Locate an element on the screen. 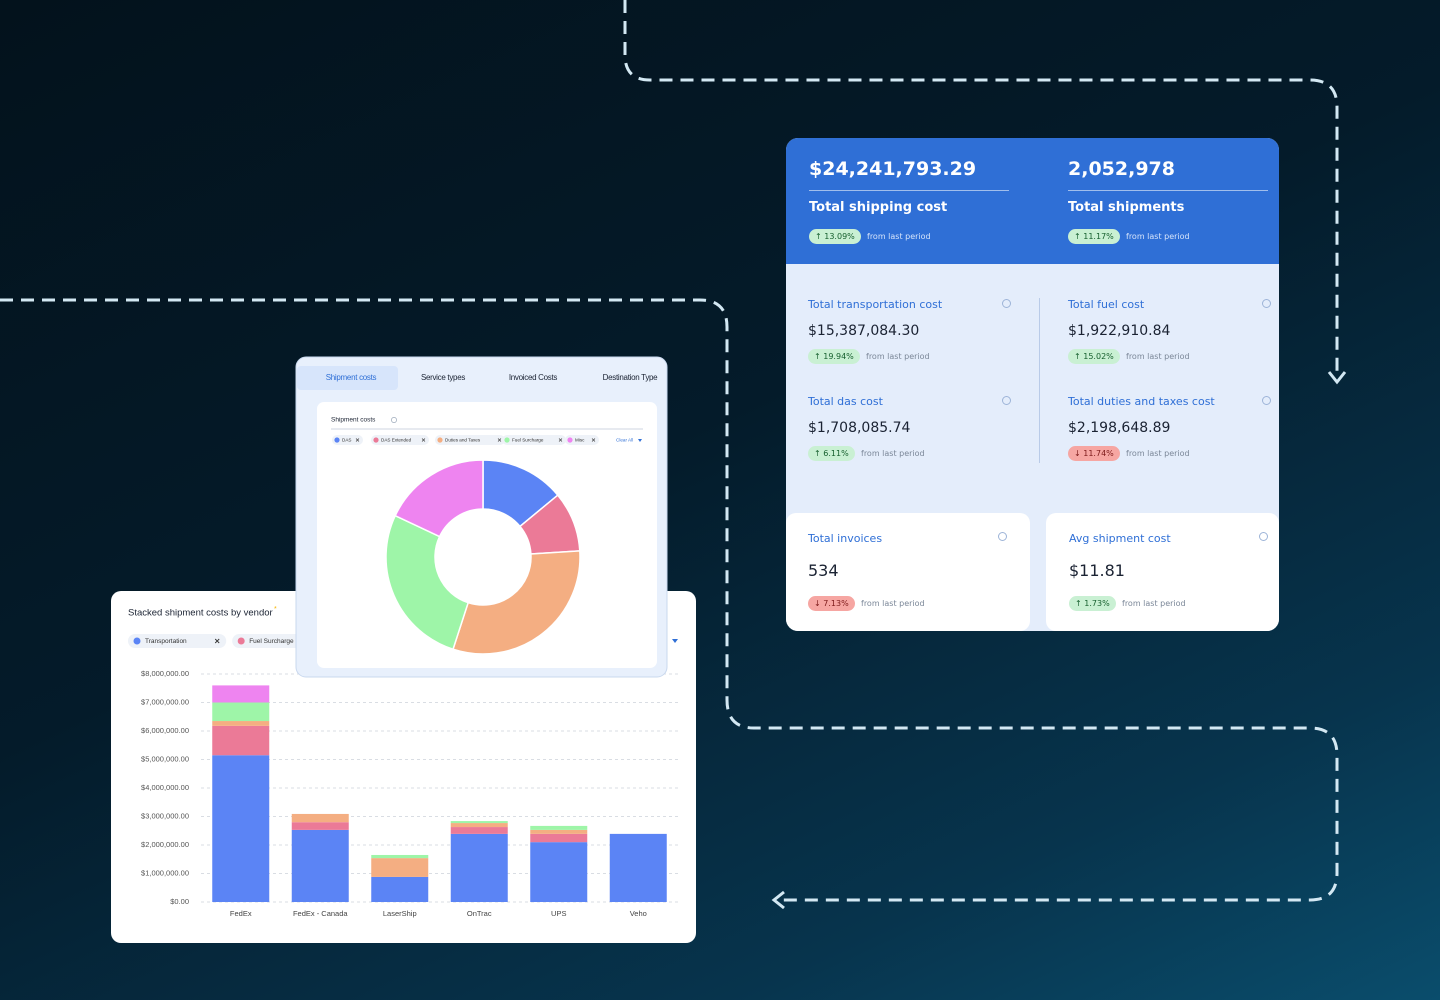 The width and height of the screenshot is (1440, 1000). tab: Destination Type is located at coordinates (631, 377).